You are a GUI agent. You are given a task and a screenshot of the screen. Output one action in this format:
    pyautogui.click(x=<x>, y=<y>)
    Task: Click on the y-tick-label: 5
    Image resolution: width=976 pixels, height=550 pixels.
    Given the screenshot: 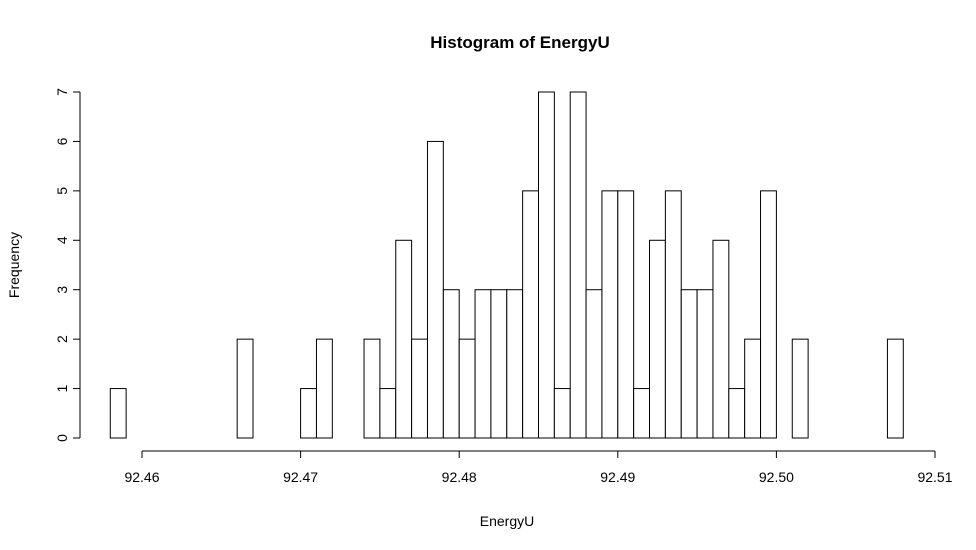 What is the action you would take?
    pyautogui.click(x=62, y=191)
    